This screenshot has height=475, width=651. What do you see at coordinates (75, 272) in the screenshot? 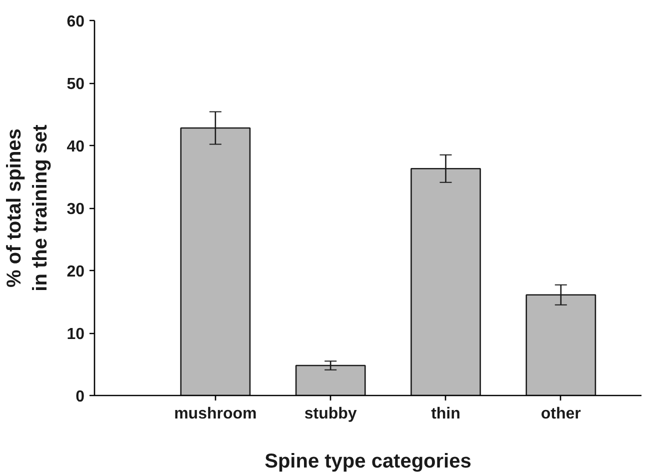
I see `y-tick-label: 20` at bounding box center [75, 272].